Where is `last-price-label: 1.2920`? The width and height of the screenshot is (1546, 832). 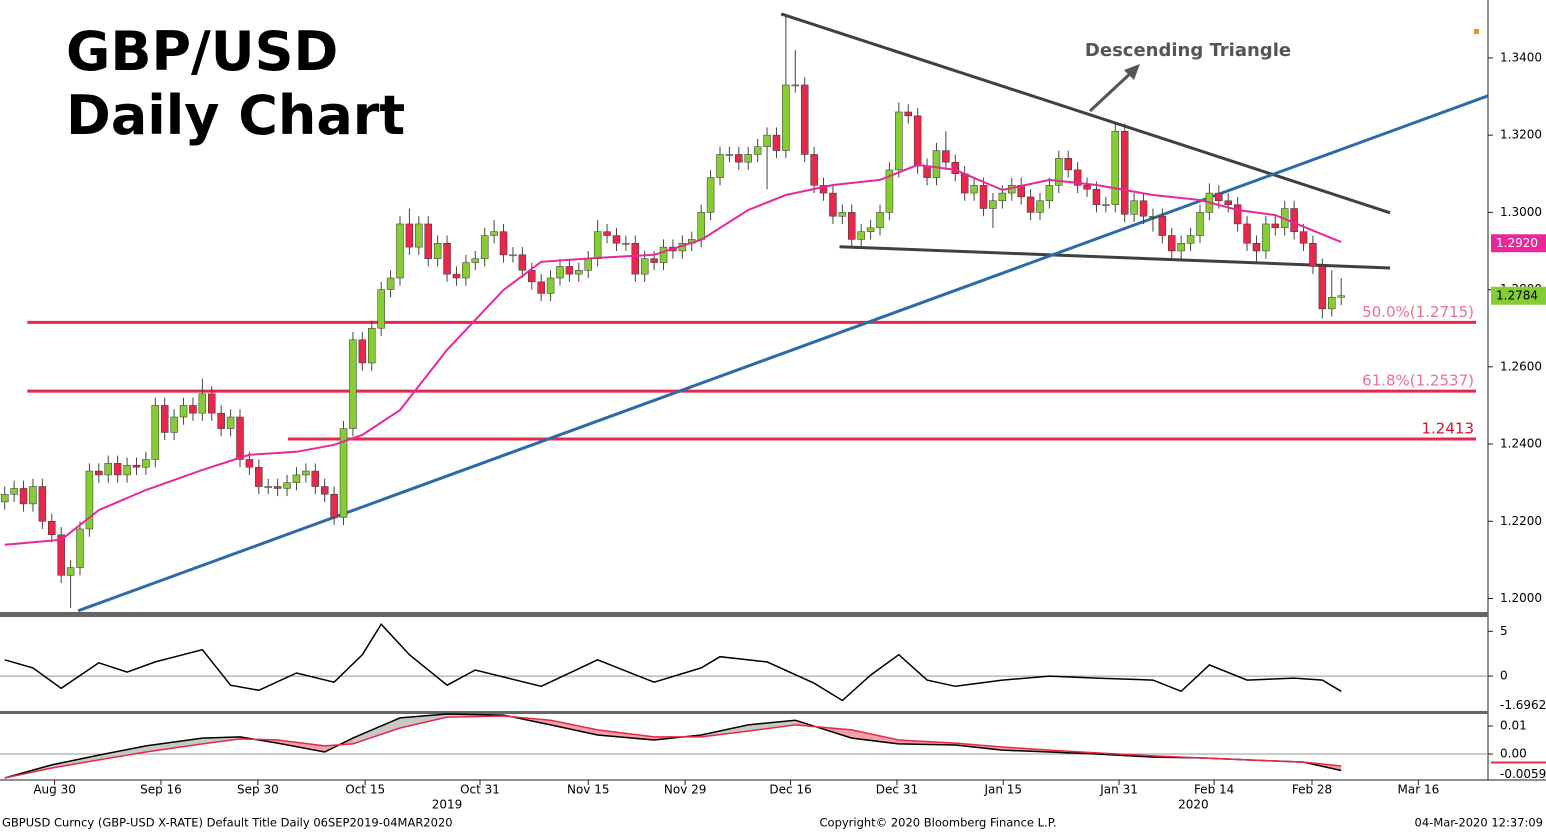 last-price-label: 1.2920 is located at coordinates (1517, 243).